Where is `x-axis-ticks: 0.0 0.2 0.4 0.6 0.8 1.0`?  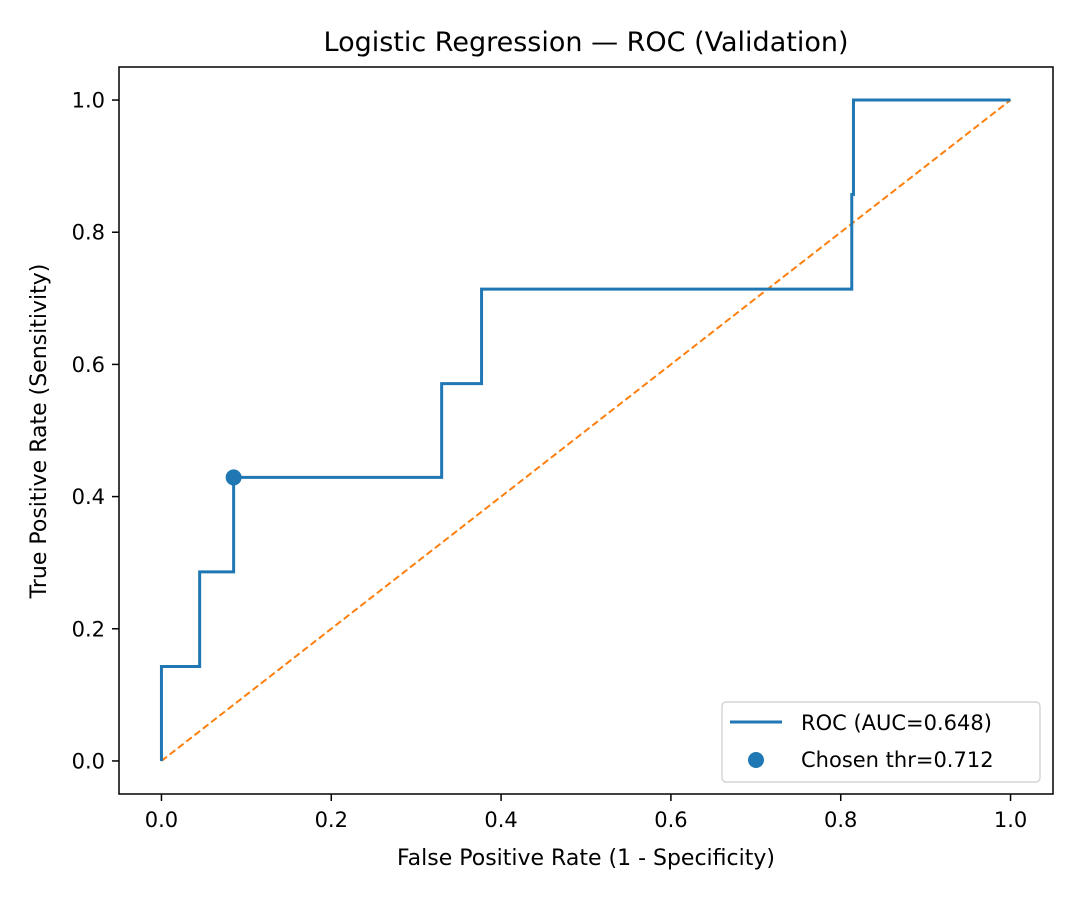
x-axis-ticks: 0.0 0.2 0.4 0.6 0.8 1.0 is located at coordinates (586, 813).